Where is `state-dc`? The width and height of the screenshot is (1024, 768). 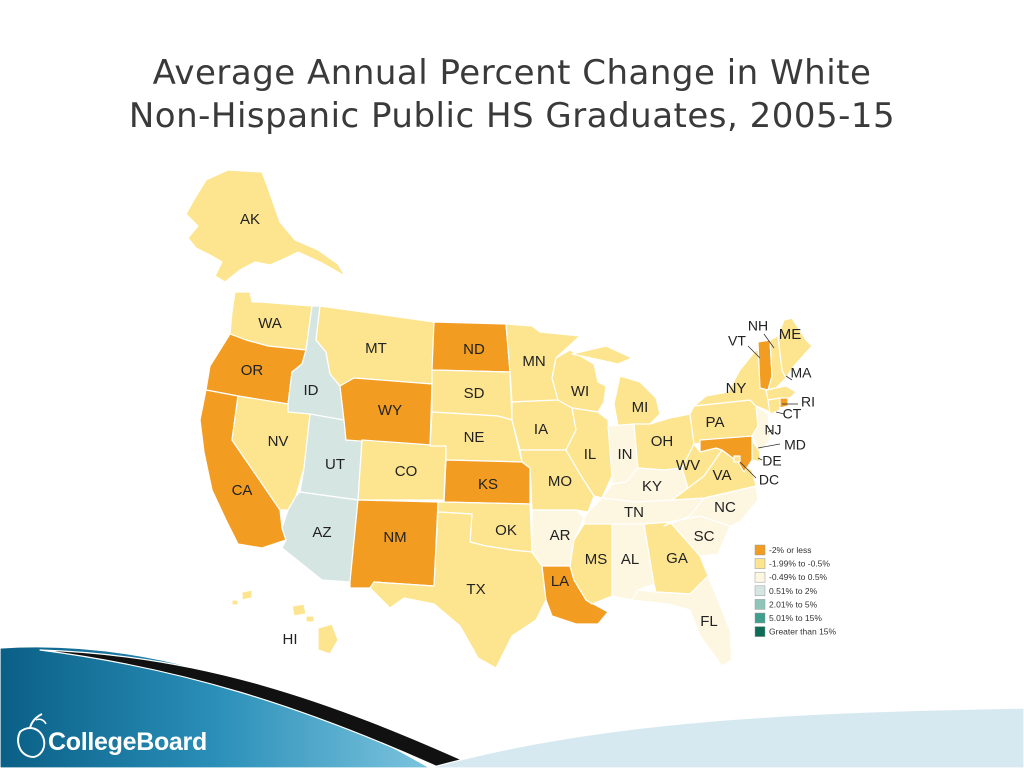
state-dc is located at coordinates (737, 459).